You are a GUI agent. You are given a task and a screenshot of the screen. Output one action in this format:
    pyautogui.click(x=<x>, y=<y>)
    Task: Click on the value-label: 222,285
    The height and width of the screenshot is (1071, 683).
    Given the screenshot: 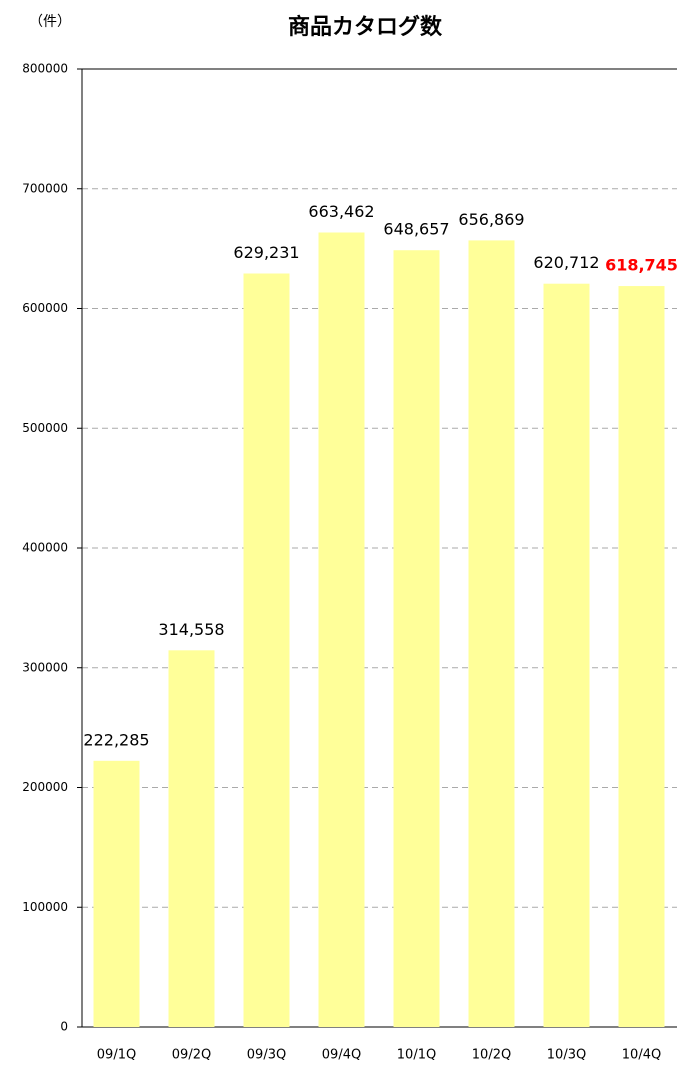 What is the action you would take?
    pyautogui.click(x=116, y=739)
    